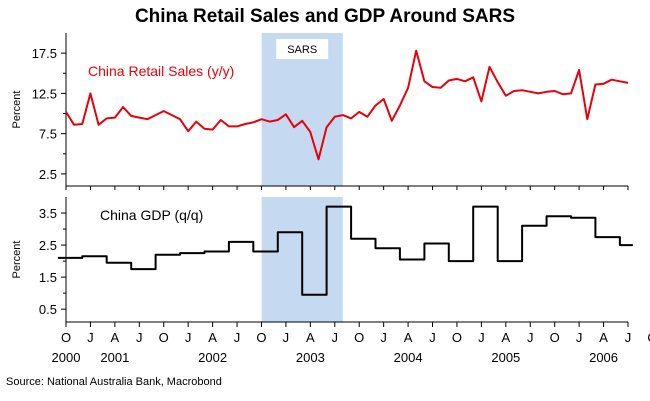  Describe the element at coordinates (48, 134) in the screenshot. I see `y-tick-label-retail: 7.5` at that location.